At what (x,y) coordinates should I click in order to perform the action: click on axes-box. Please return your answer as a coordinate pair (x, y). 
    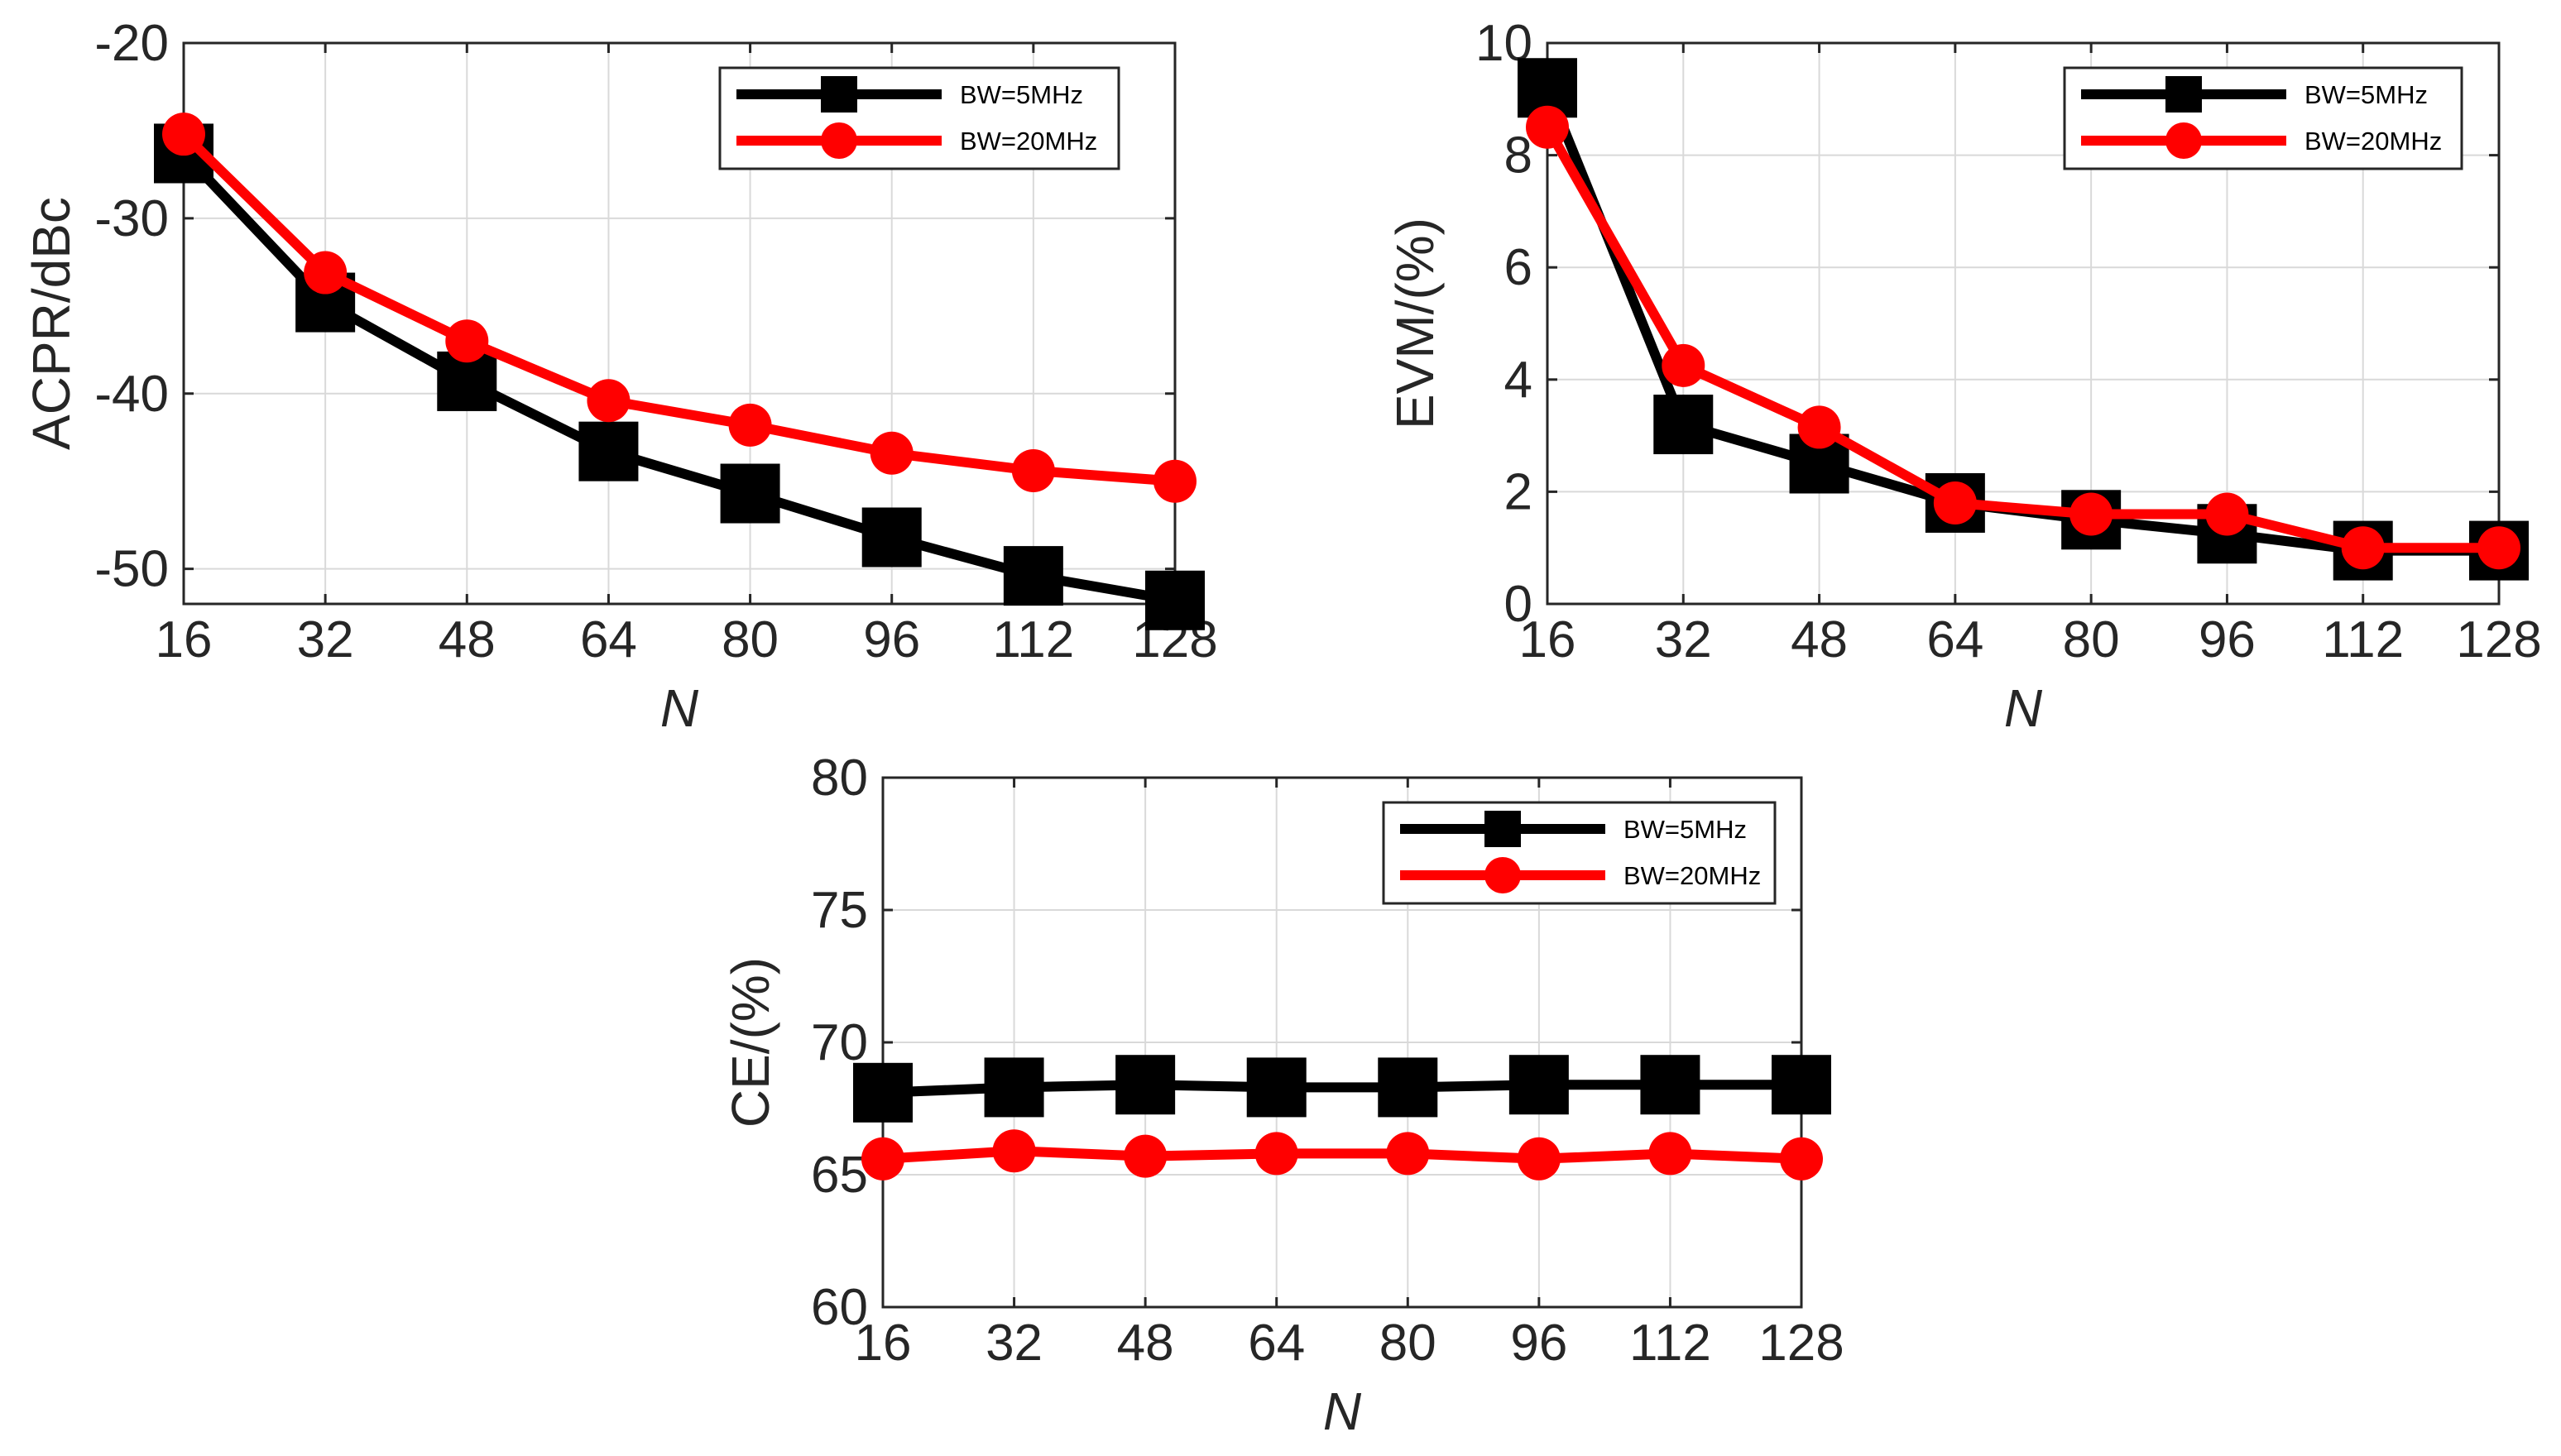
    Looking at the image, I should click on (2024, 323).